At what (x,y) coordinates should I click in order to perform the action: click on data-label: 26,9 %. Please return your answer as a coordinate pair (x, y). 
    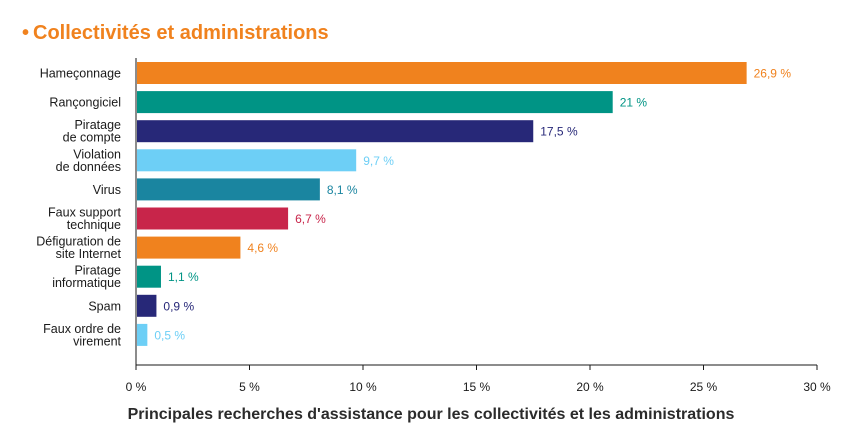
    Looking at the image, I should click on (773, 74).